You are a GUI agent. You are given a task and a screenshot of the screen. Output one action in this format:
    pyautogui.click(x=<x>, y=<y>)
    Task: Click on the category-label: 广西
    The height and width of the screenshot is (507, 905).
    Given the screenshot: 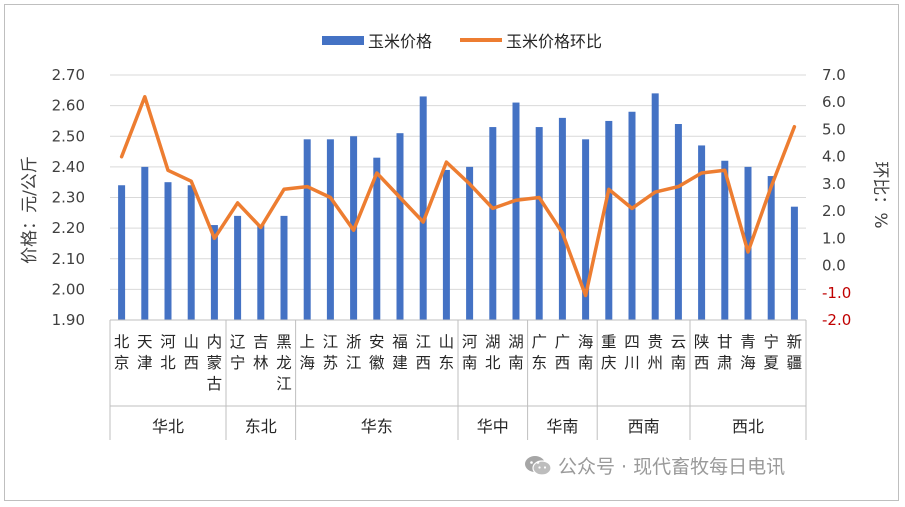 What is the action you would take?
    pyautogui.click(x=563, y=352)
    